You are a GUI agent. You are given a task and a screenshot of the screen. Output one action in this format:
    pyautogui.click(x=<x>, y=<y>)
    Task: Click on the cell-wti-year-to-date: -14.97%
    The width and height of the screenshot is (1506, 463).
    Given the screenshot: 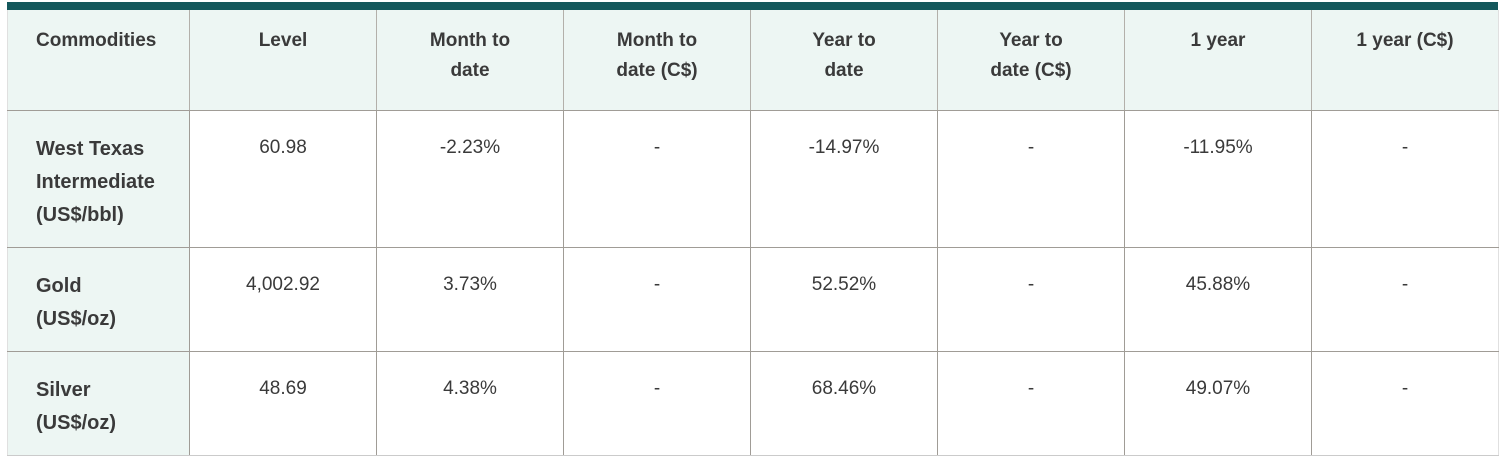 What is the action you would take?
    pyautogui.click(x=844, y=178)
    